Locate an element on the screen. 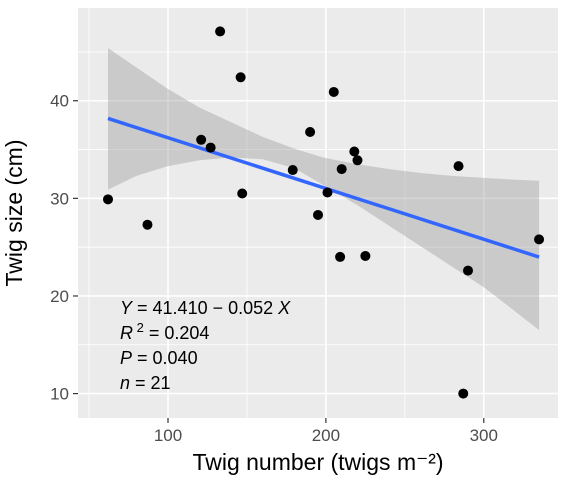 The height and width of the screenshot is (479, 566). x-axis-ticks: 100 200 300 is located at coordinates (326, 431).